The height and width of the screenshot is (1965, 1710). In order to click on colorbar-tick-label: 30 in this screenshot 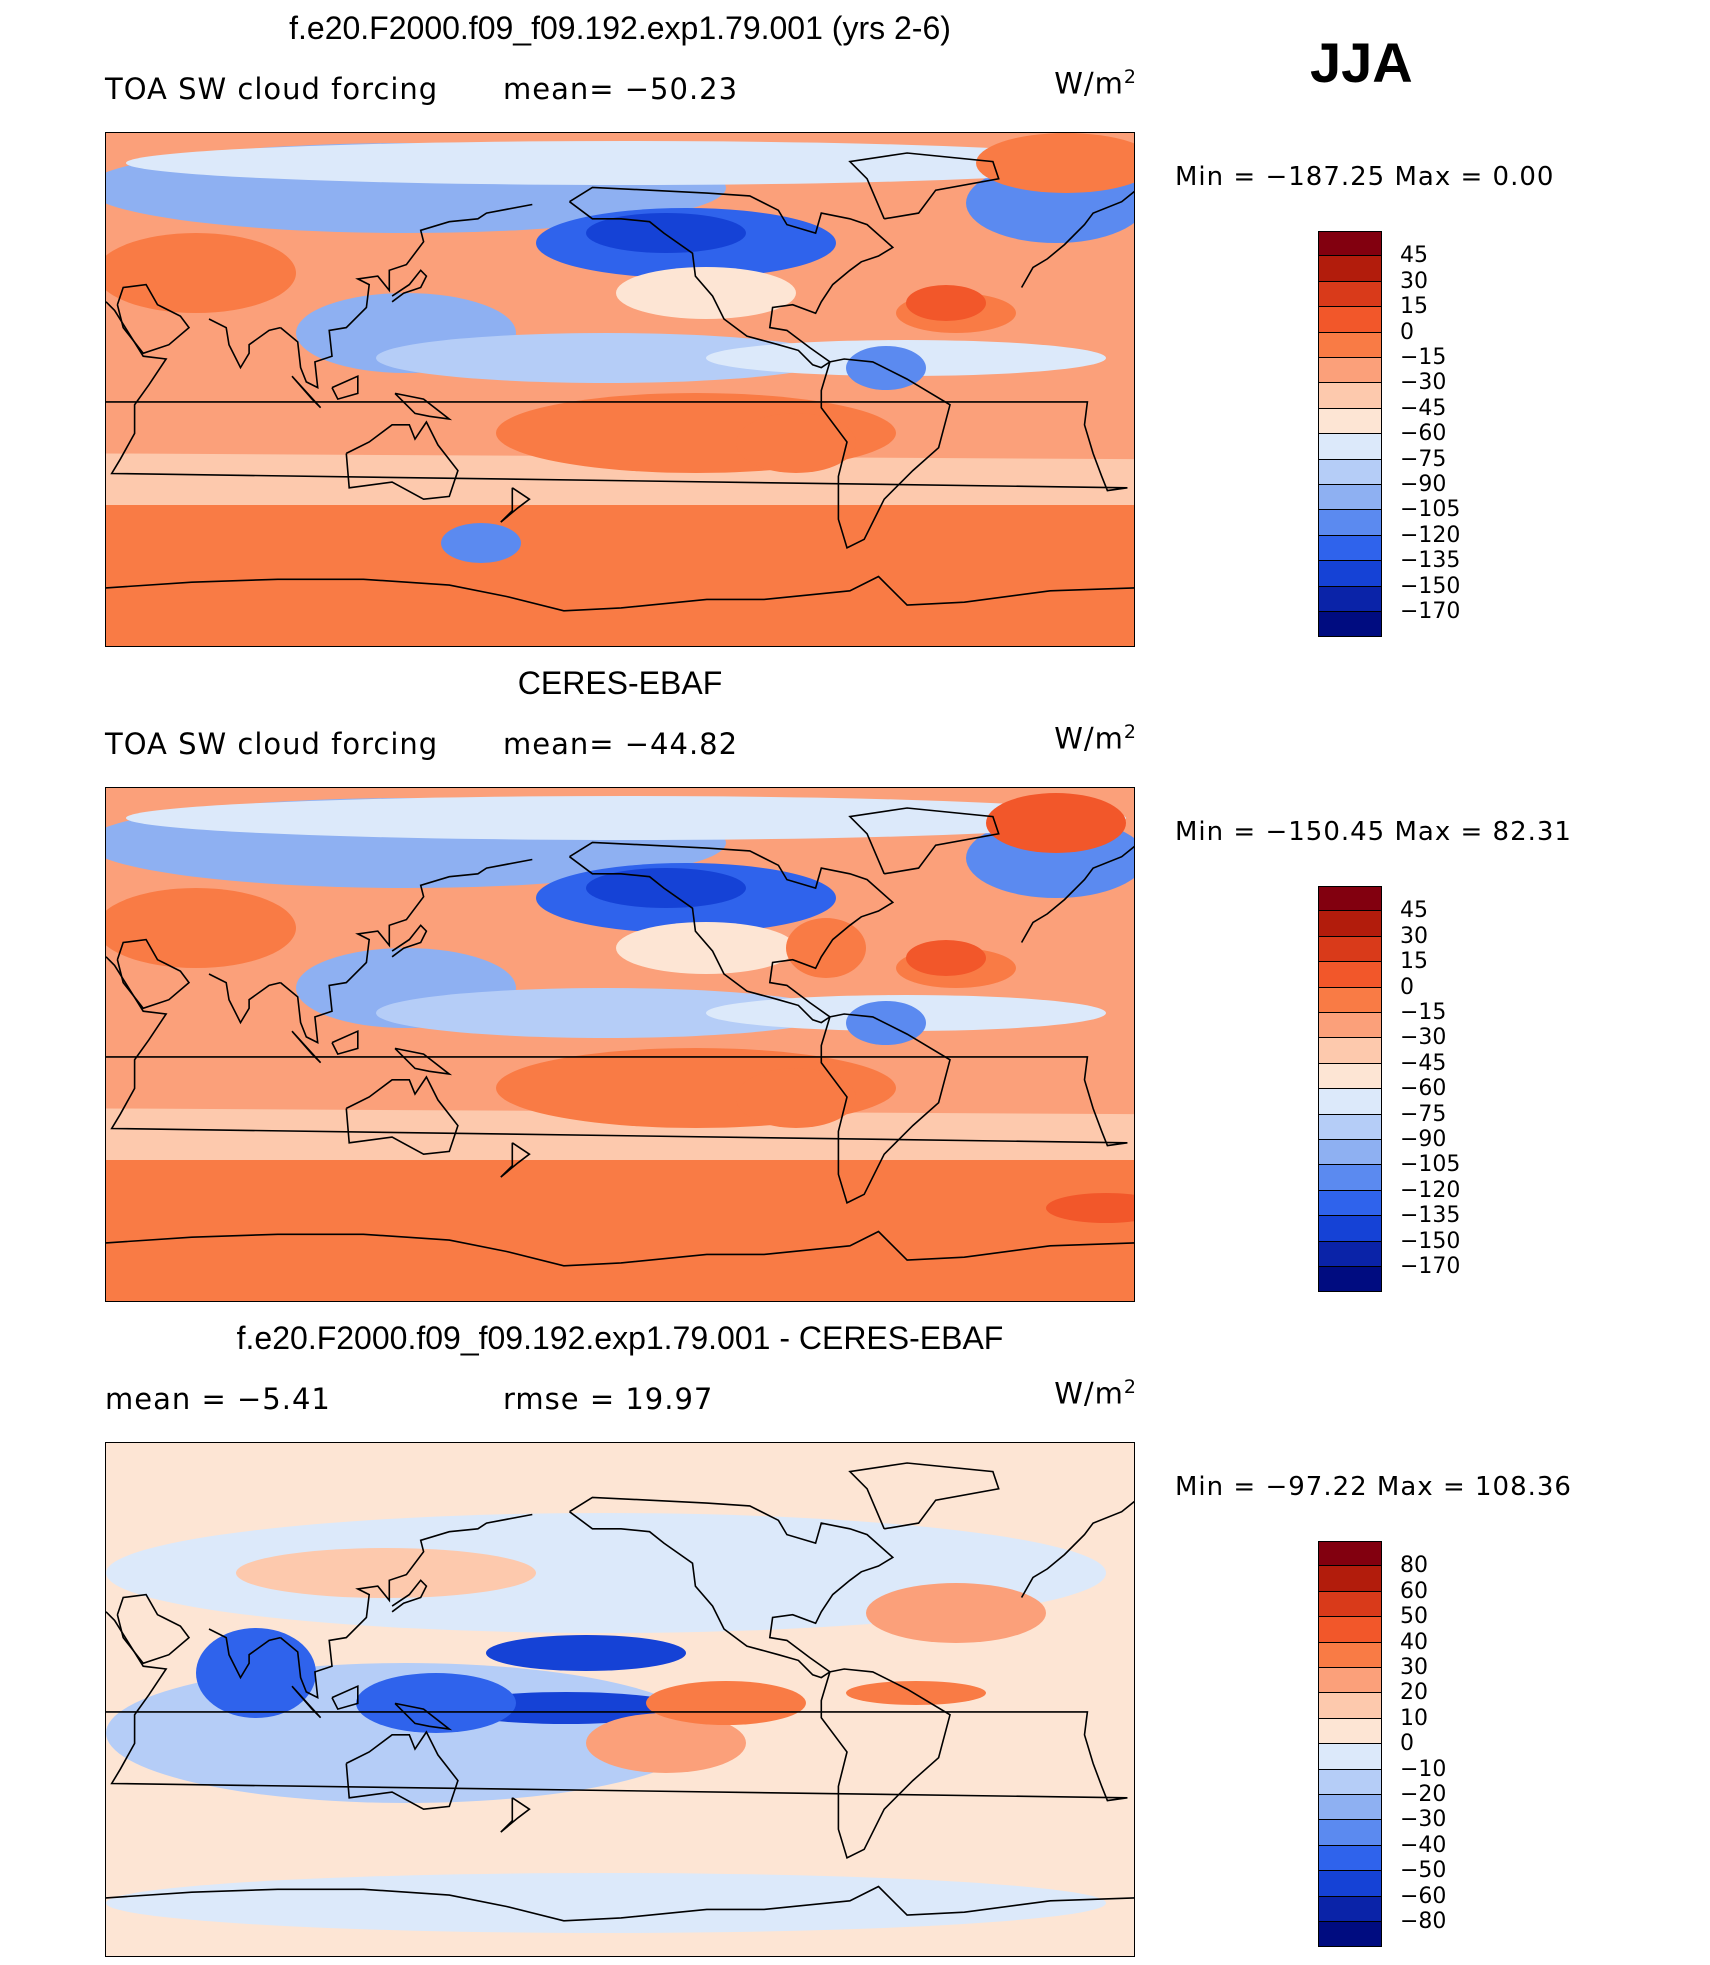, I will do `click(1414, 936)`.